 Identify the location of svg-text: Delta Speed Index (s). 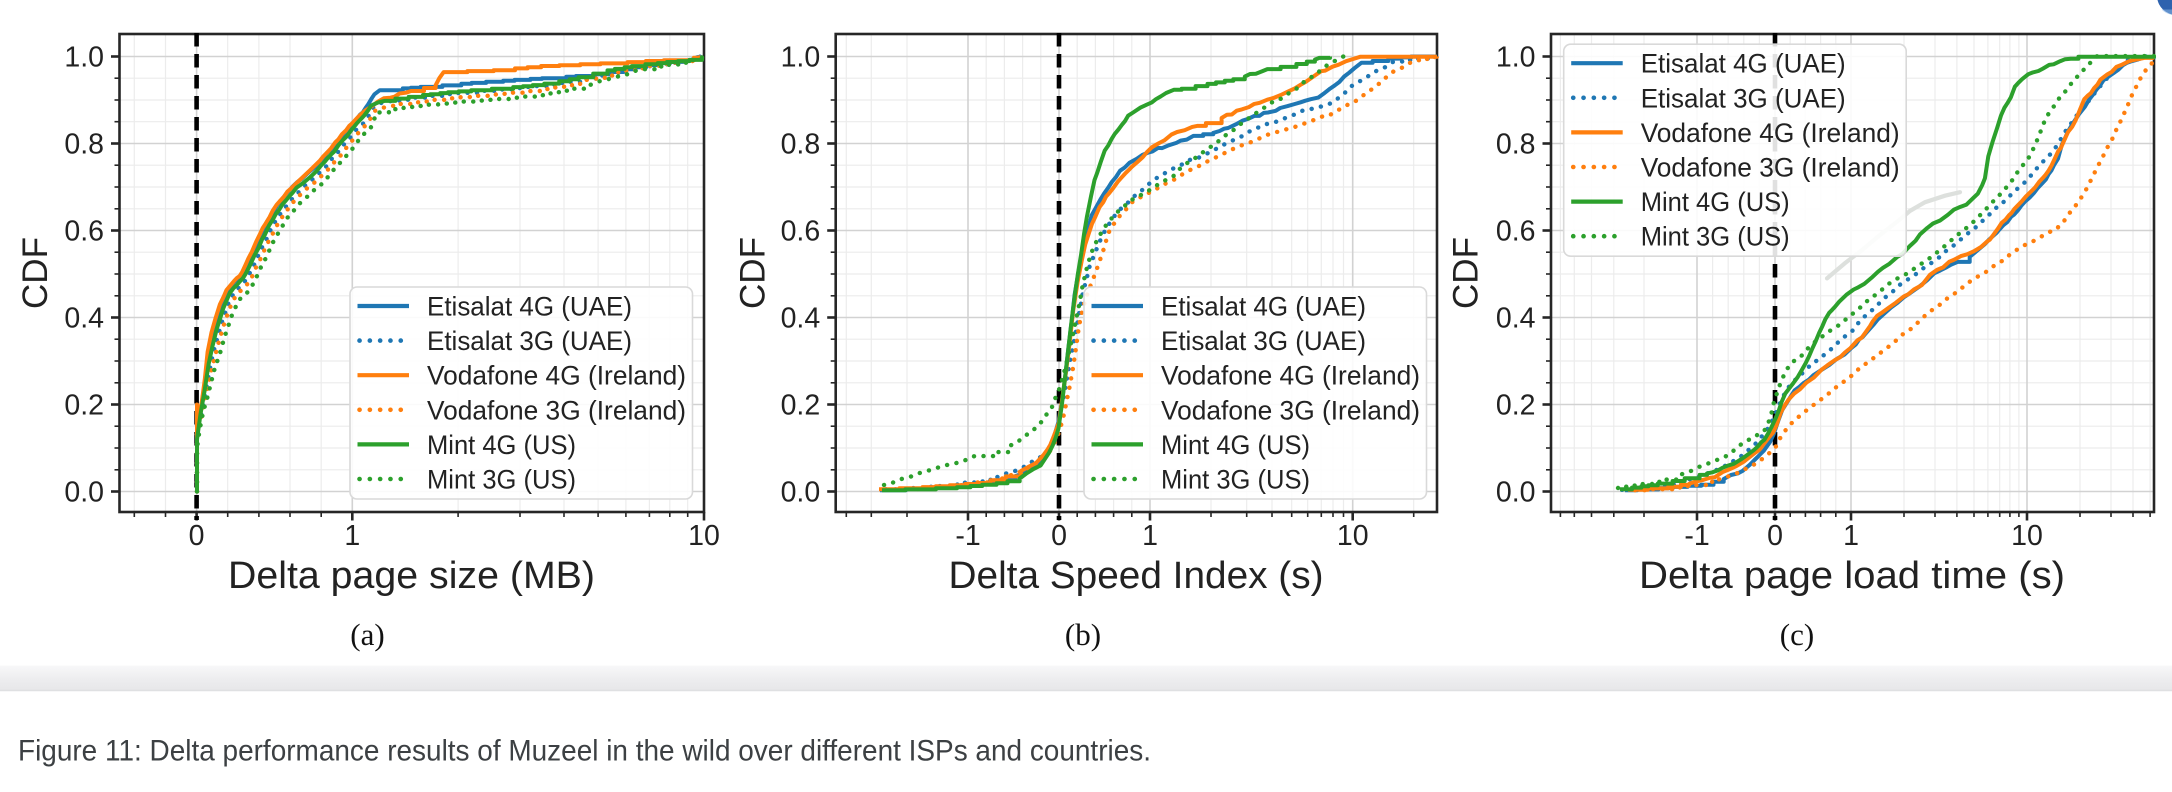
(1136, 576).